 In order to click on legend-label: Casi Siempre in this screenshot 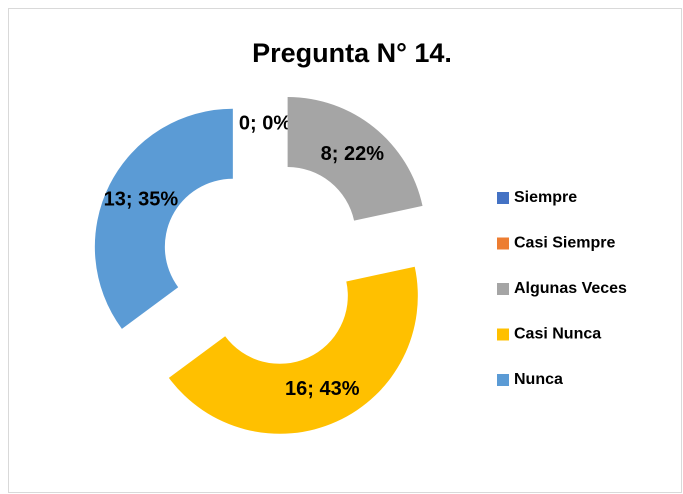, I will do `click(564, 243)`.